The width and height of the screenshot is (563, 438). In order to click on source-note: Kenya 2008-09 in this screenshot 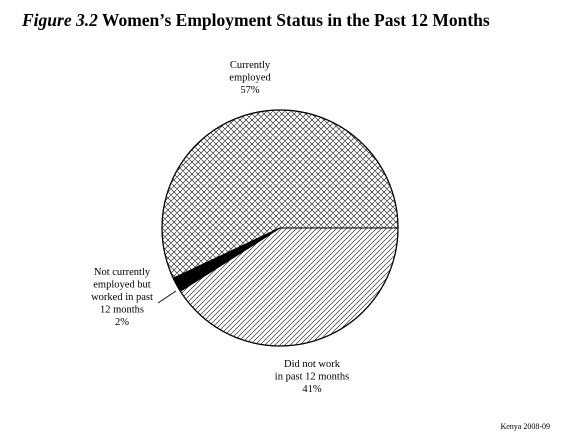, I will do `click(525, 426)`.